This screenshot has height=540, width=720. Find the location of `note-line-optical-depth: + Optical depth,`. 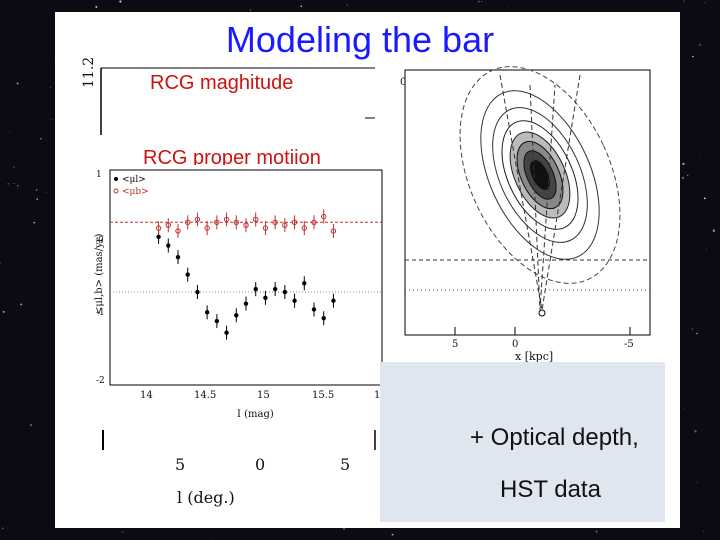

note-line-optical-depth: + Optical depth, is located at coordinates (554, 437).